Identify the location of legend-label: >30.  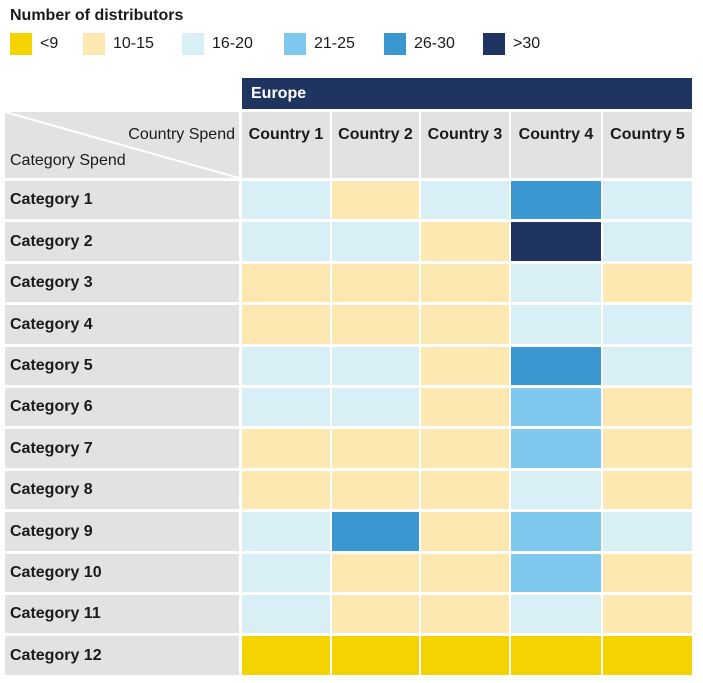
(527, 43).